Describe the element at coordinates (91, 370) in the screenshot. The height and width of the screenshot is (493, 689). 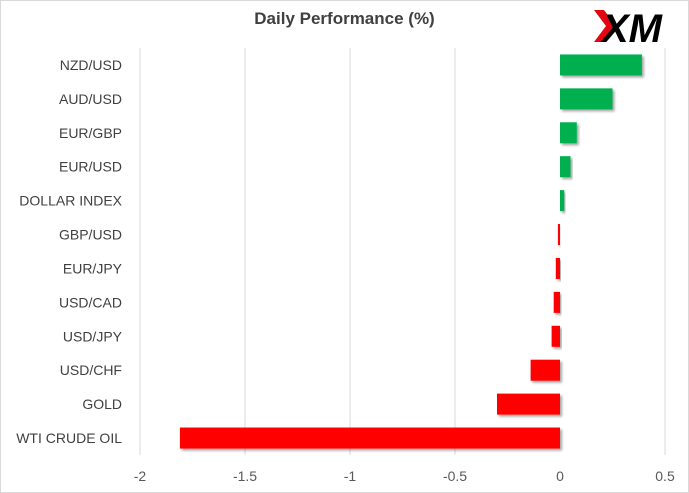
I see `category-label: USD/CHF` at that location.